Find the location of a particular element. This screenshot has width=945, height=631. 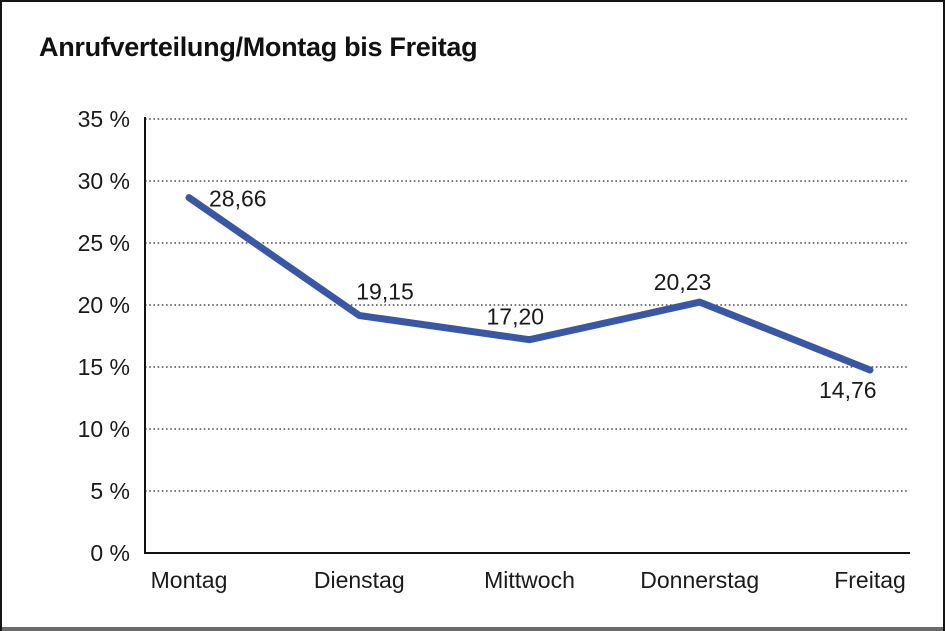

y-tick-label: 20 % is located at coordinates (104, 305).